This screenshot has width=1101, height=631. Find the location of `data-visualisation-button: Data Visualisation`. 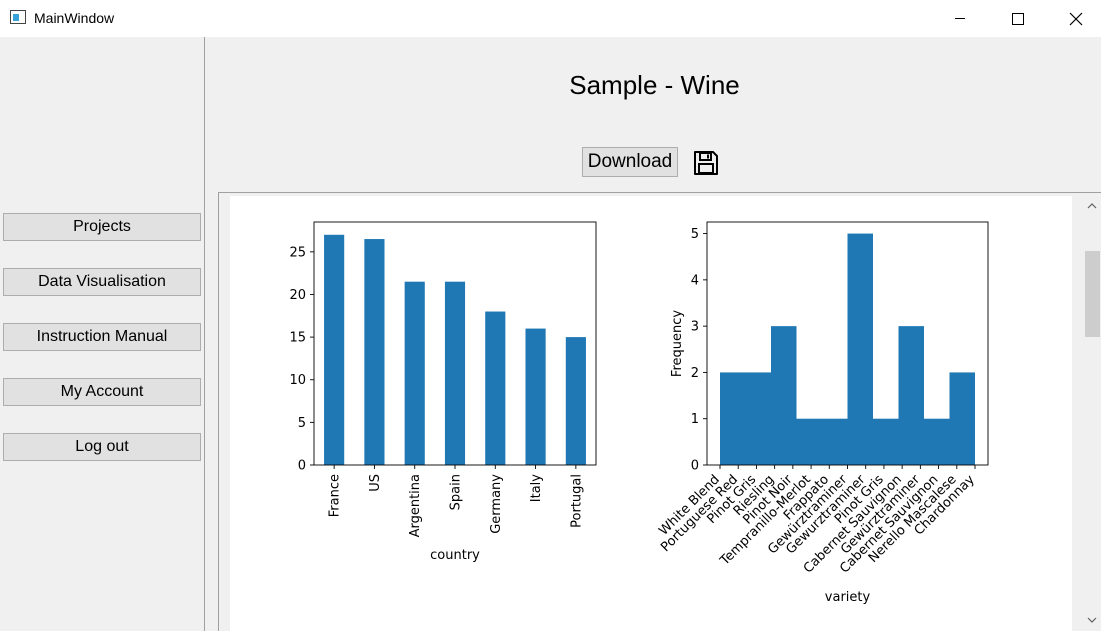

data-visualisation-button: Data Visualisation is located at coordinates (102, 282).